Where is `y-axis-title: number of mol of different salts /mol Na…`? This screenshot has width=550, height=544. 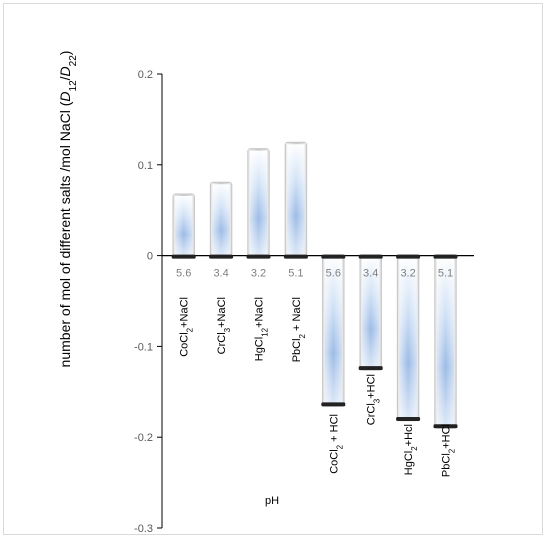
y-axis-title: number of mol of different salts /mol Na… is located at coordinates (68, 209).